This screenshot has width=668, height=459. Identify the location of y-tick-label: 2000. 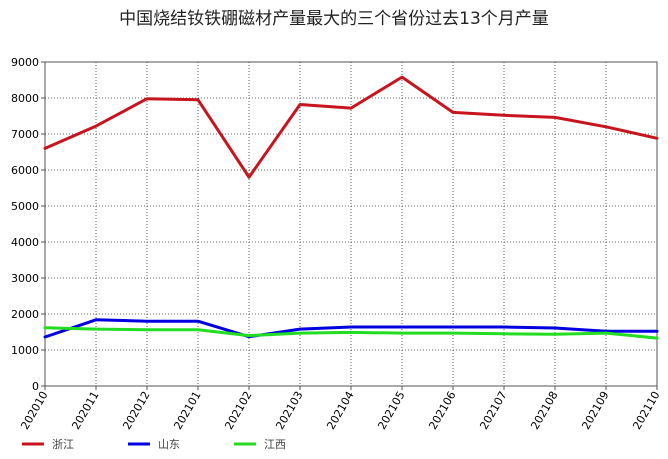
(25, 314).